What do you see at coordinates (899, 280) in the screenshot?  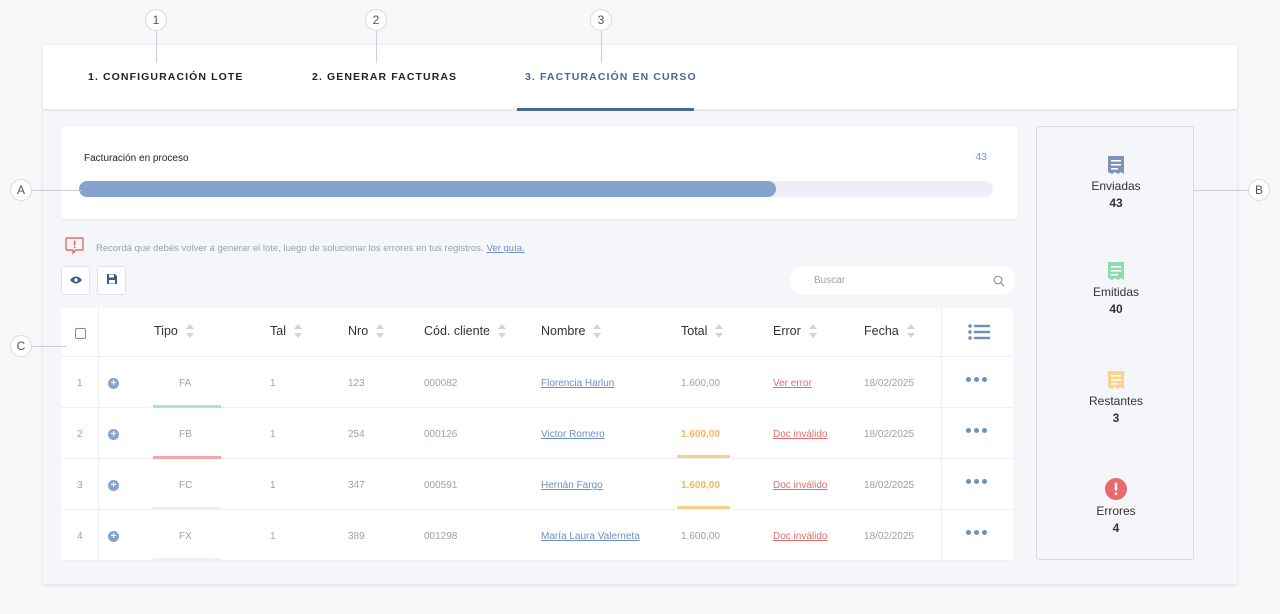 I see `search-input` at bounding box center [899, 280].